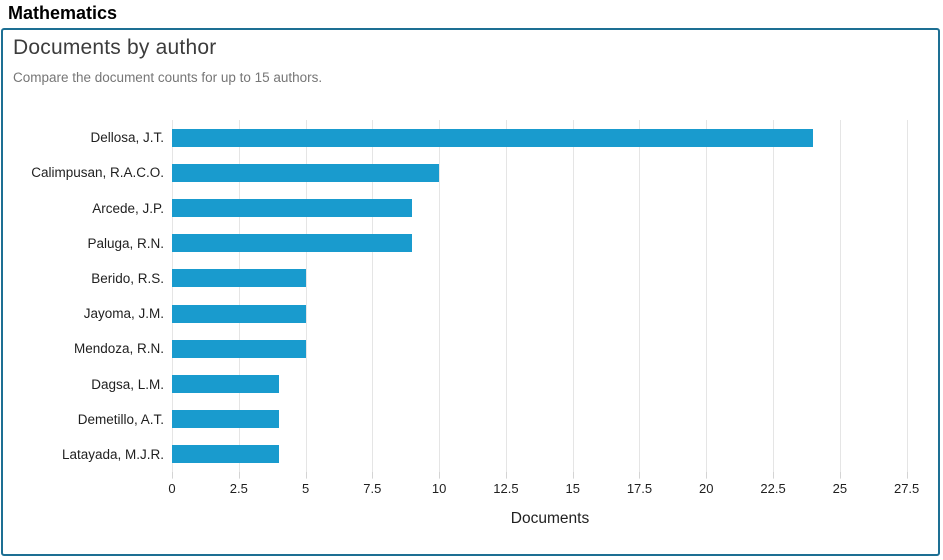 This screenshot has width=943, height=560. I want to click on x-tick-label: 7.5, so click(372, 488).